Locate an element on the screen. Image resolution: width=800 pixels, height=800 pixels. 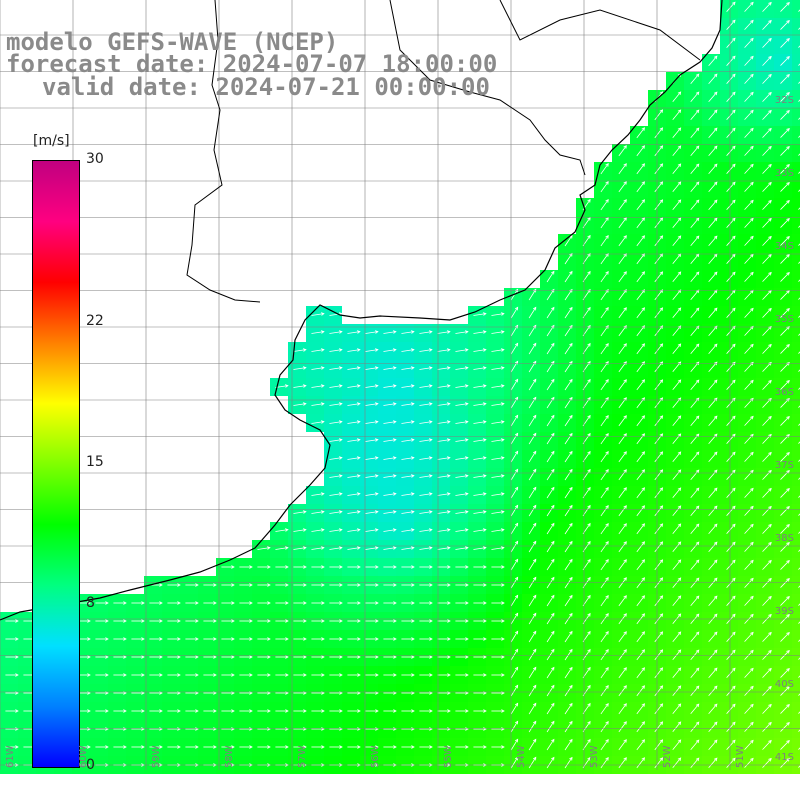
field-cell is located at coordinates (796, 405).